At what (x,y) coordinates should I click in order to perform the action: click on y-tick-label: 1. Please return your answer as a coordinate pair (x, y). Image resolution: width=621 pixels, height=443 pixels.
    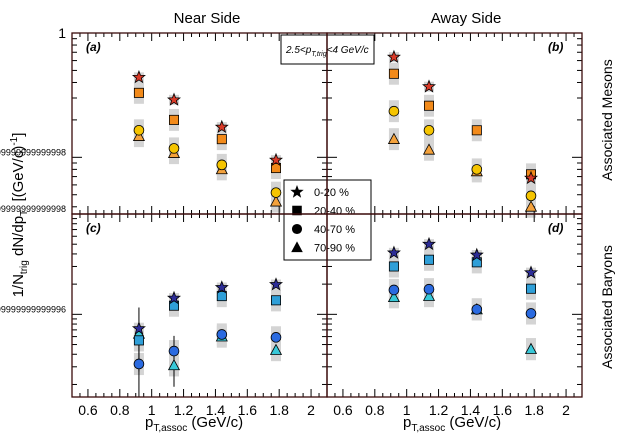
    Looking at the image, I should click on (62, 33).